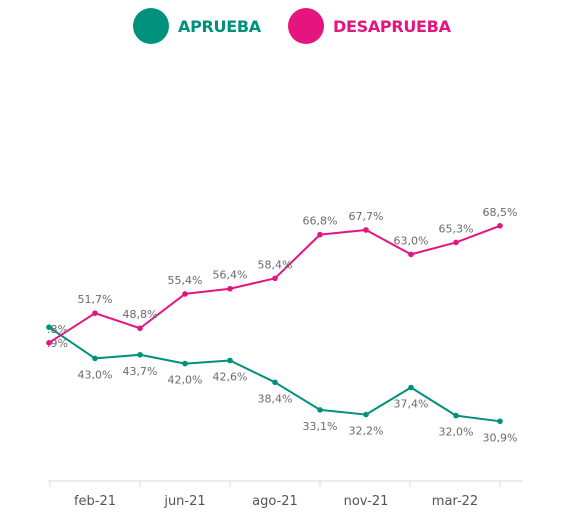  I want to click on series-line-aprueba, so click(274, 374).